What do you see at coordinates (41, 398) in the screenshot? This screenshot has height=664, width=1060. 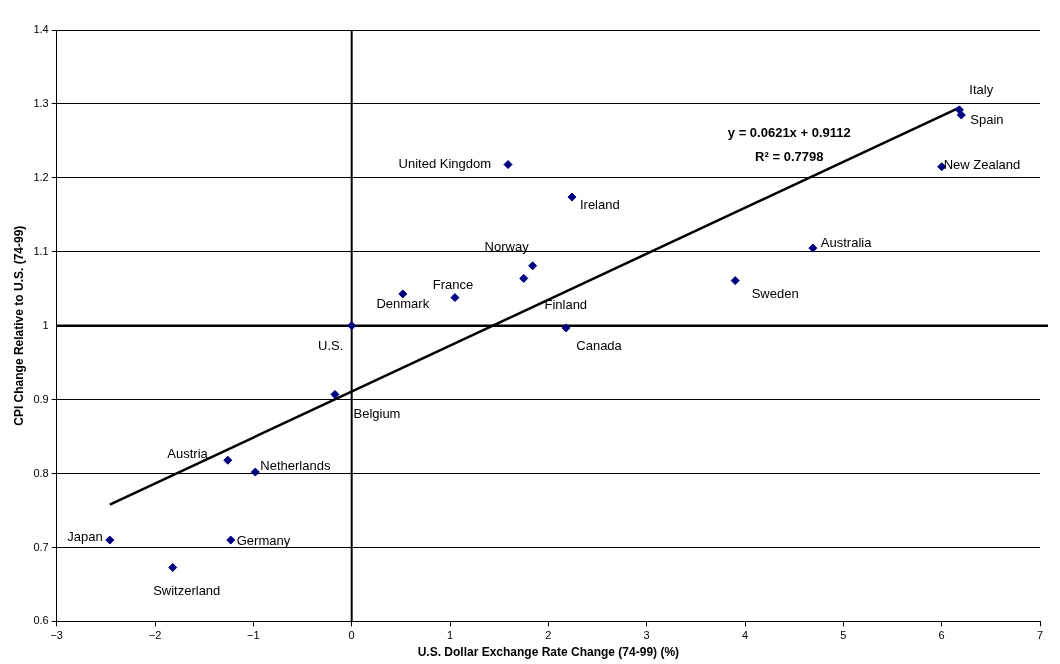 I see `y-tick-label: 0.9` at bounding box center [41, 398].